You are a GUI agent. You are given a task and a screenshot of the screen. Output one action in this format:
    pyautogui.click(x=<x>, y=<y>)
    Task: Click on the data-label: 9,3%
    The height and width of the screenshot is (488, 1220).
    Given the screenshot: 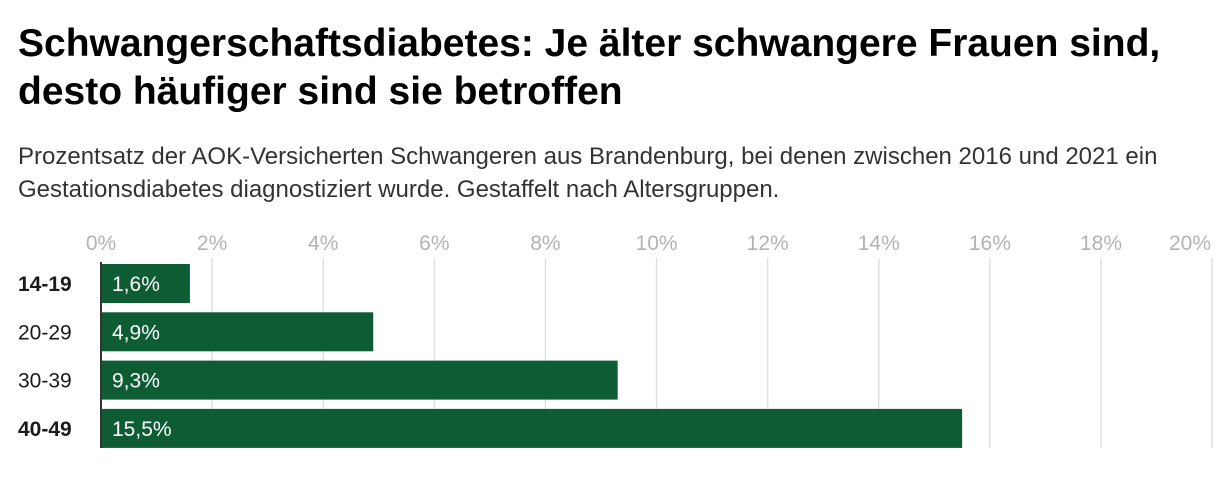 What is the action you would take?
    pyautogui.click(x=136, y=381)
    